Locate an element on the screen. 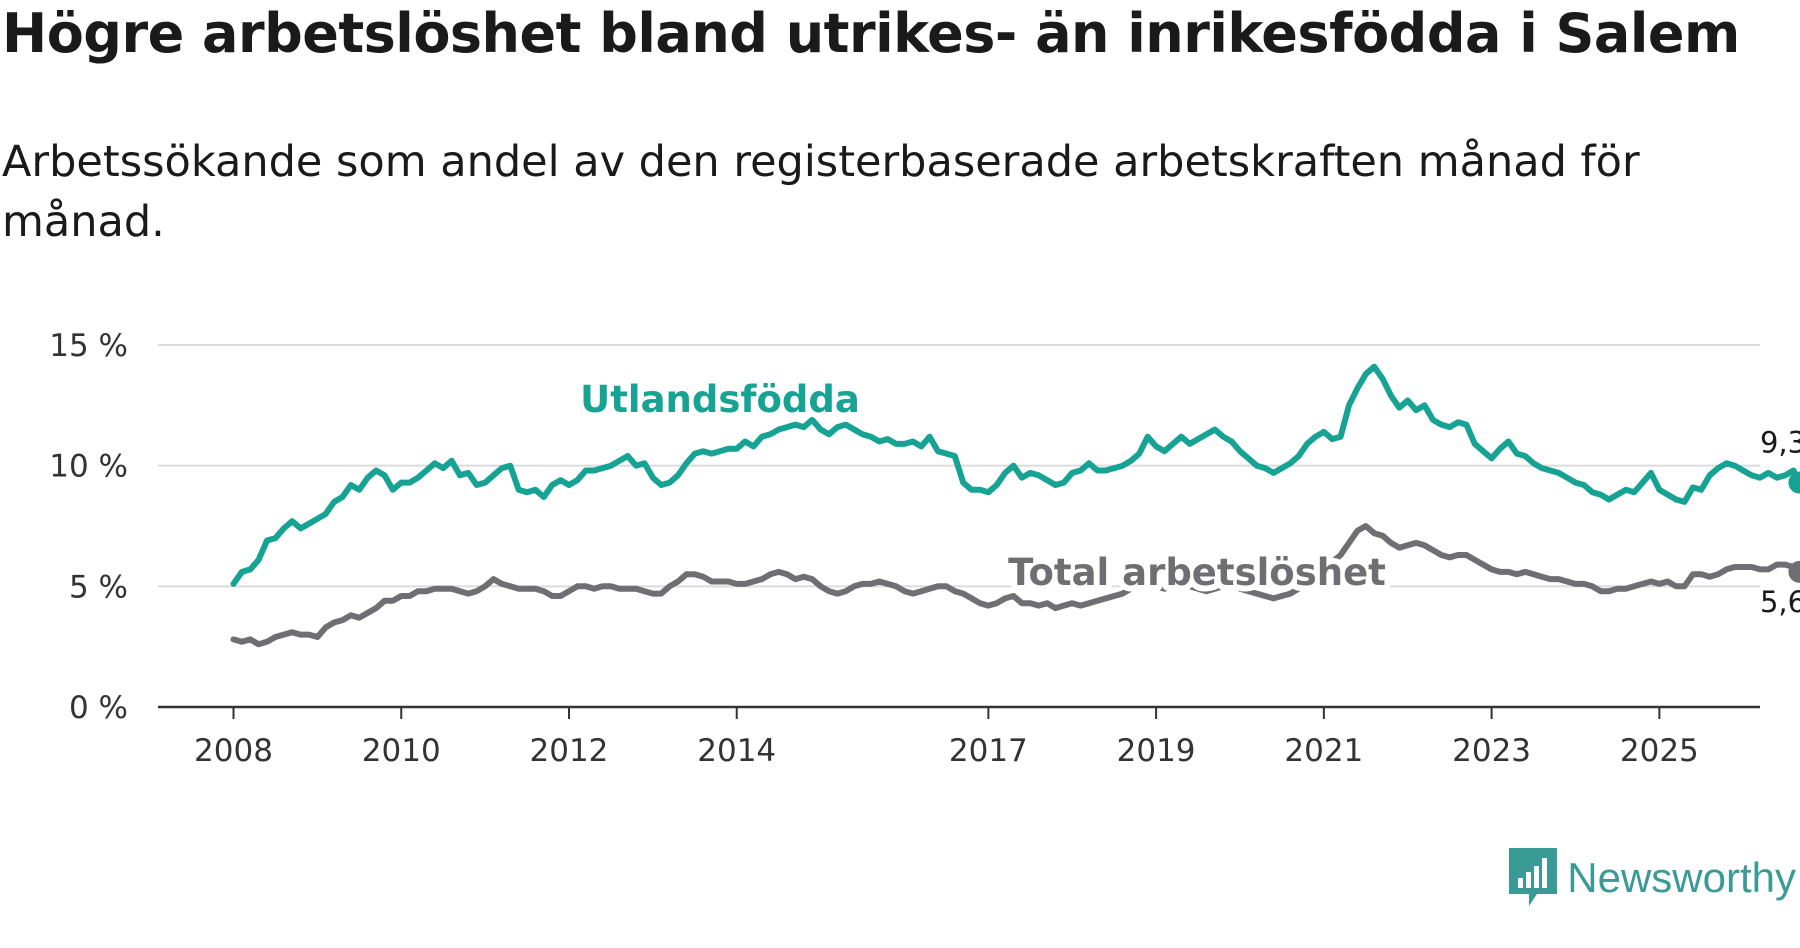  x-tick-label: 2019 is located at coordinates (1156, 751).